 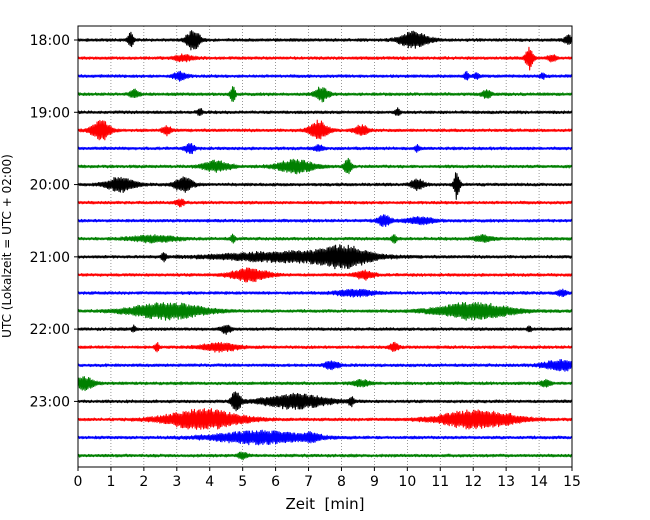 What do you see at coordinates (54, 221) in the screenshot?
I see `y-ticks: 18:00 19:00 20:00 21:00 22:00 23:00` at bounding box center [54, 221].